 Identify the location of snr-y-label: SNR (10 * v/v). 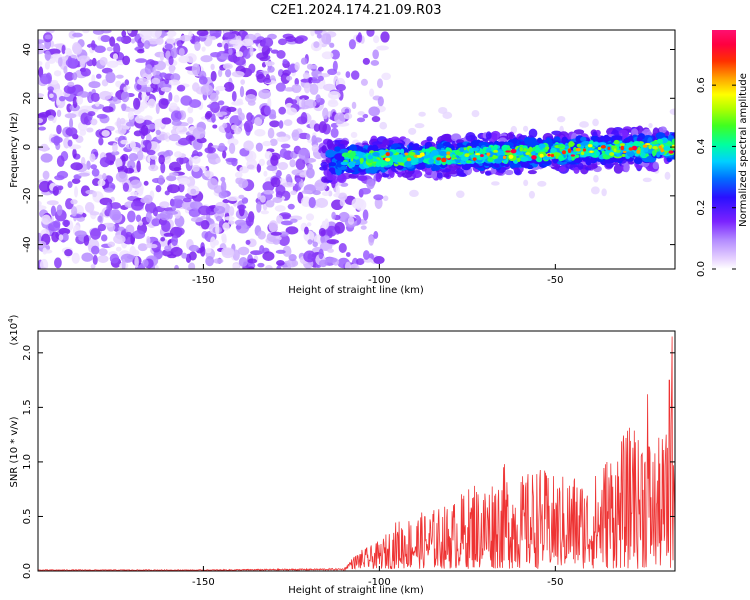
(14, 451).